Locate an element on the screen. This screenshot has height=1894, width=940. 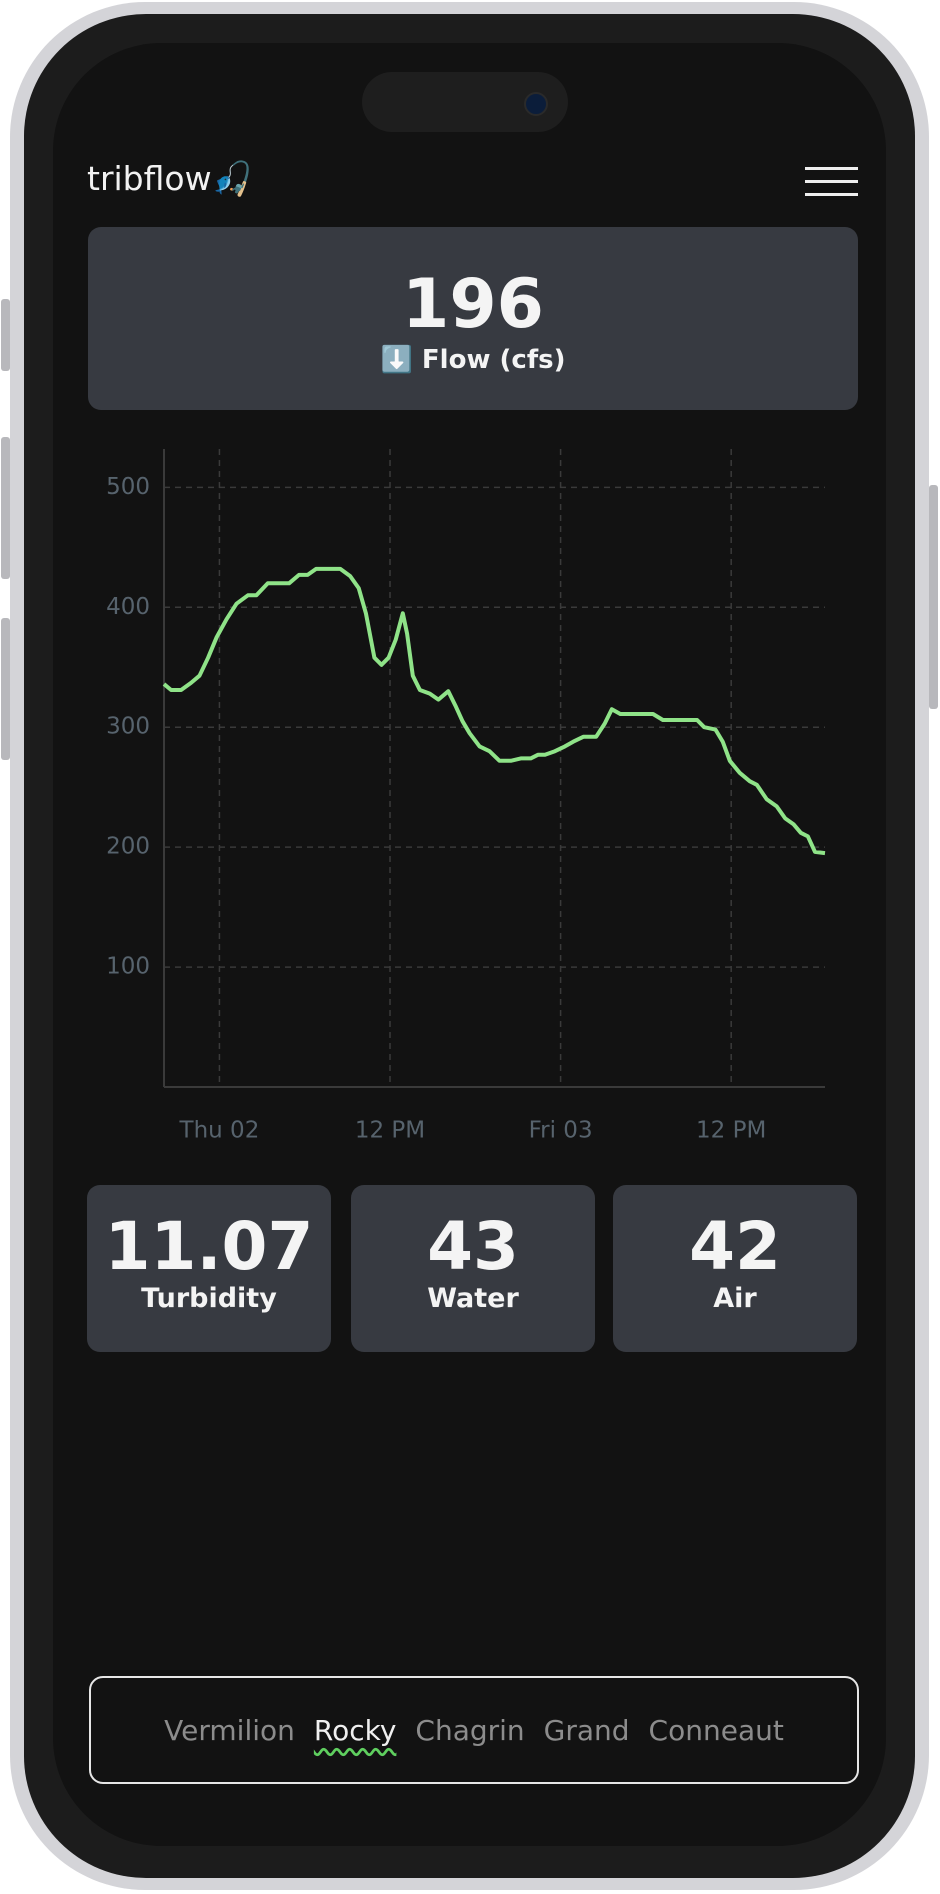
river-nav: Vermilion Rocky Chagrin Grand Conneaut is located at coordinates (474, 1730).